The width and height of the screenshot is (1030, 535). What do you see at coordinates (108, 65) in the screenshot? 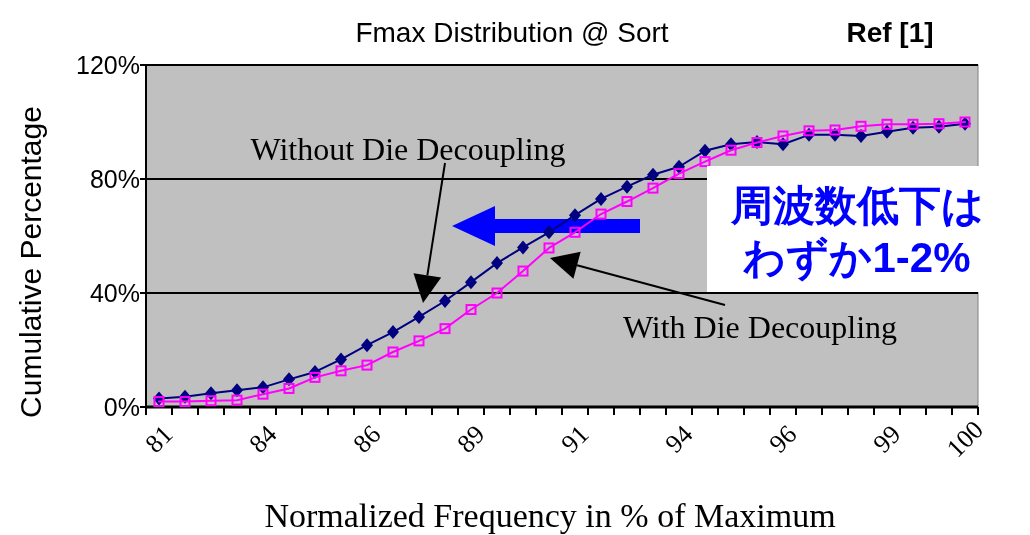
I see `y-tick-label: 120%` at bounding box center [108, 65].